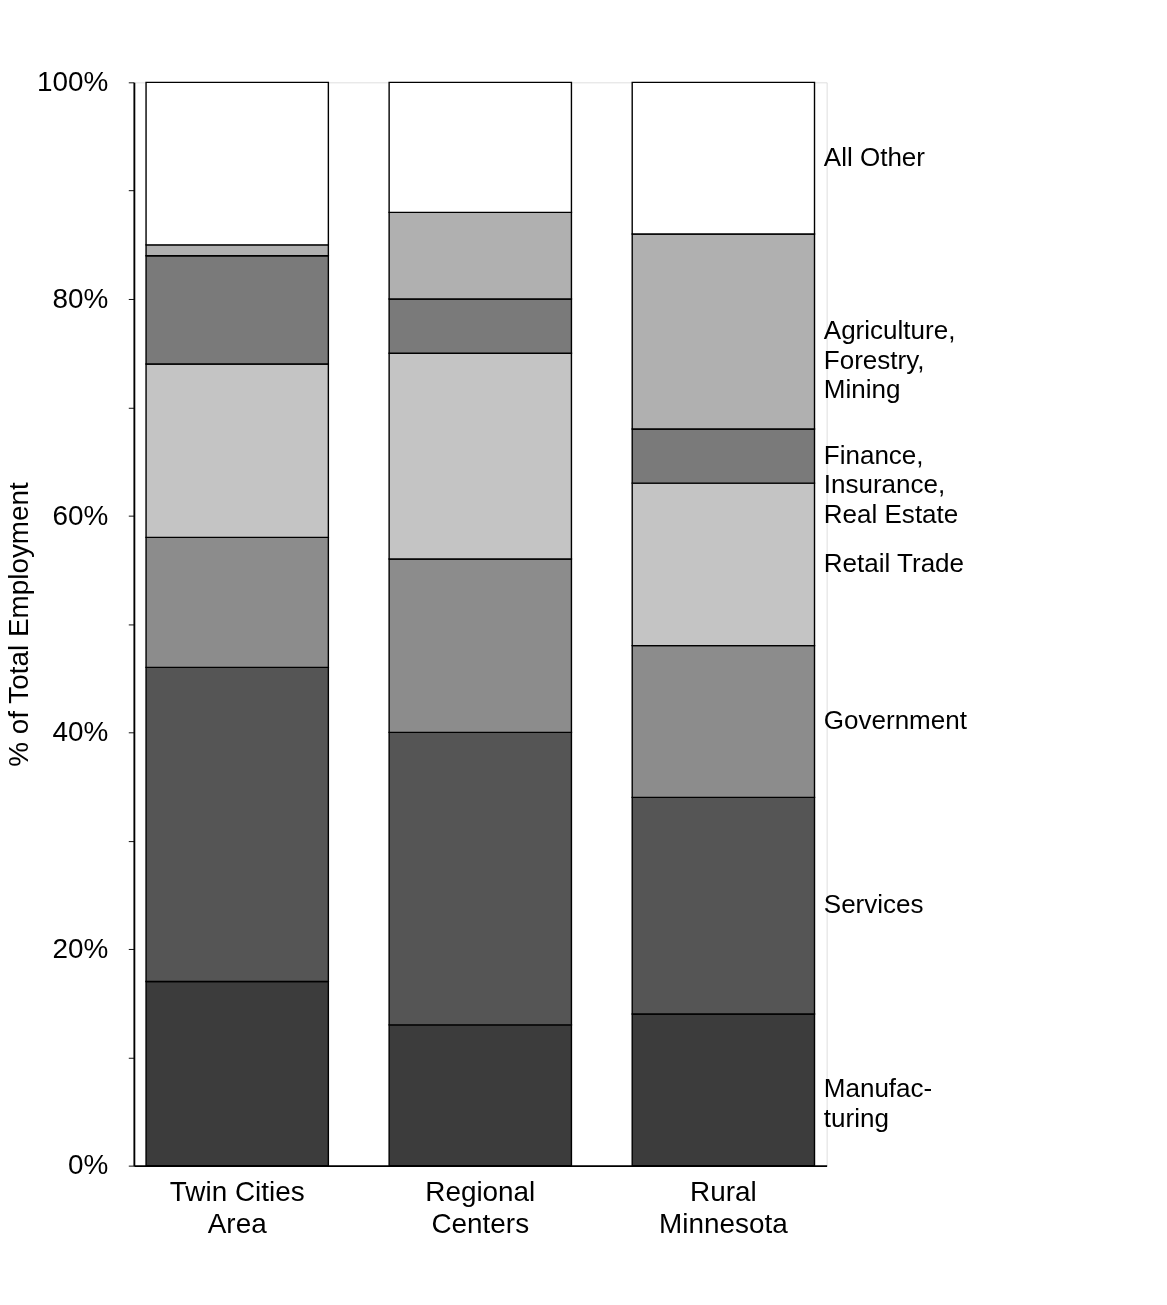  Describe the element at coordinates (480, 1208) in the screenshot. I see `x-tick-label: Regional Centers` at that location.